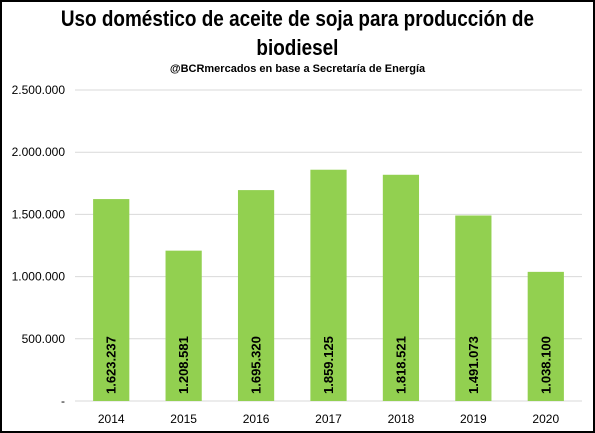 The height and width of the screenshot is (433, 595). I want to click on y-tick-label: 2.500.000, so click(39, 90).